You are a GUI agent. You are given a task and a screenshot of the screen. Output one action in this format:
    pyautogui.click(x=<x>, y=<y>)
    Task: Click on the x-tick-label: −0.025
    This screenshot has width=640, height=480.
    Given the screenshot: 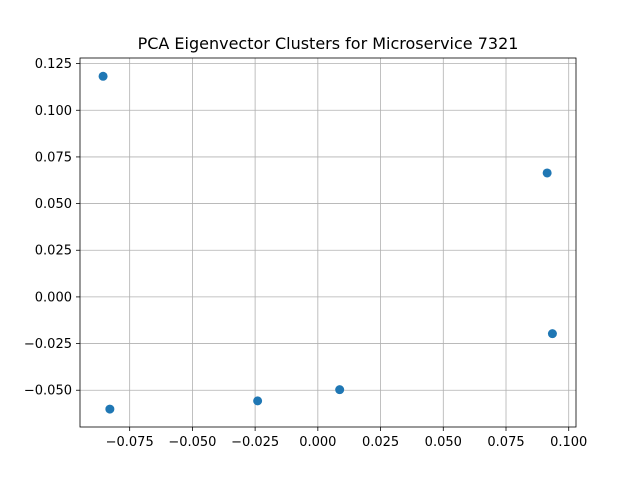 What is the action you would take?
    pyautogui.click(x=255, y=442)
    